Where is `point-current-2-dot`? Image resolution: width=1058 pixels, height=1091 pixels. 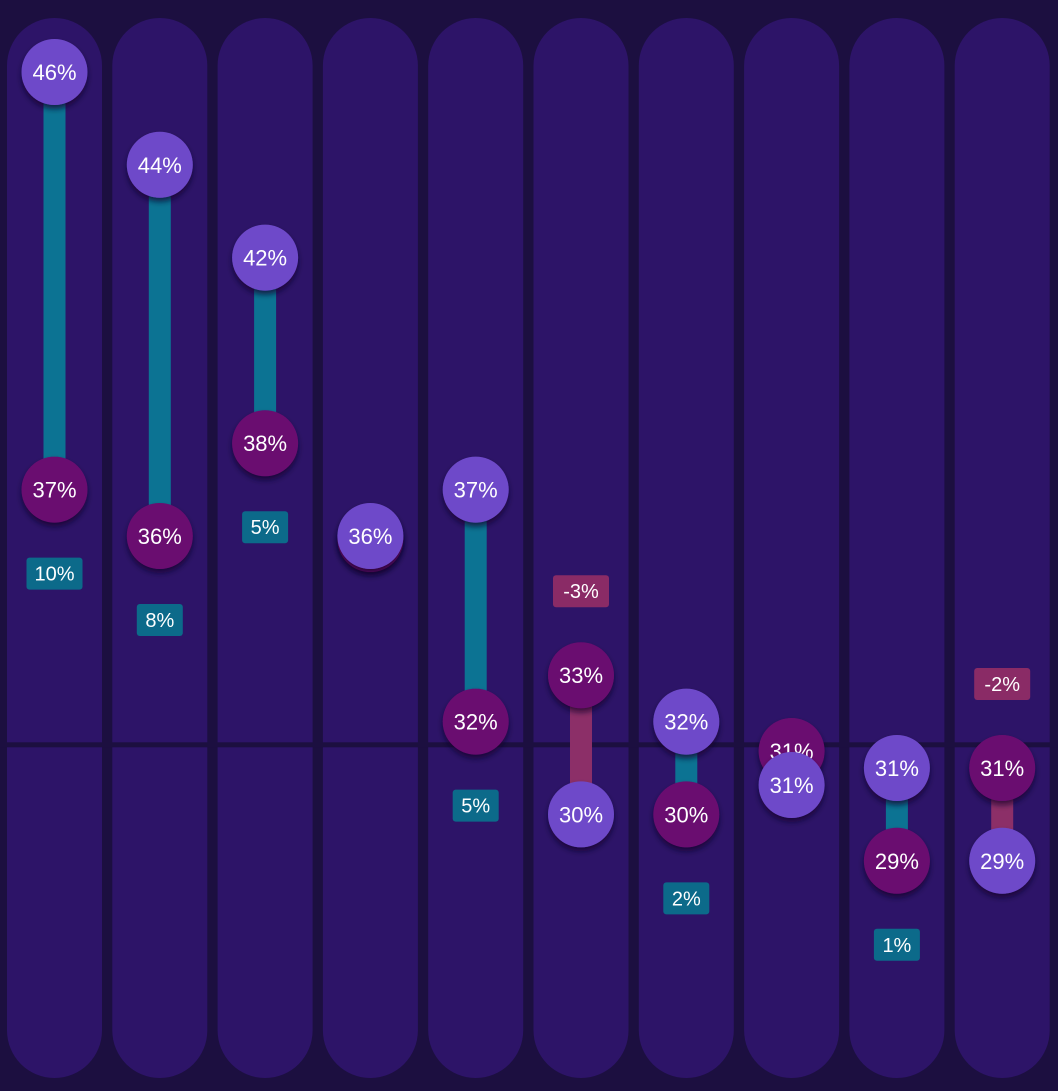
point-current-2-dot is located at coordinates (159, 164).